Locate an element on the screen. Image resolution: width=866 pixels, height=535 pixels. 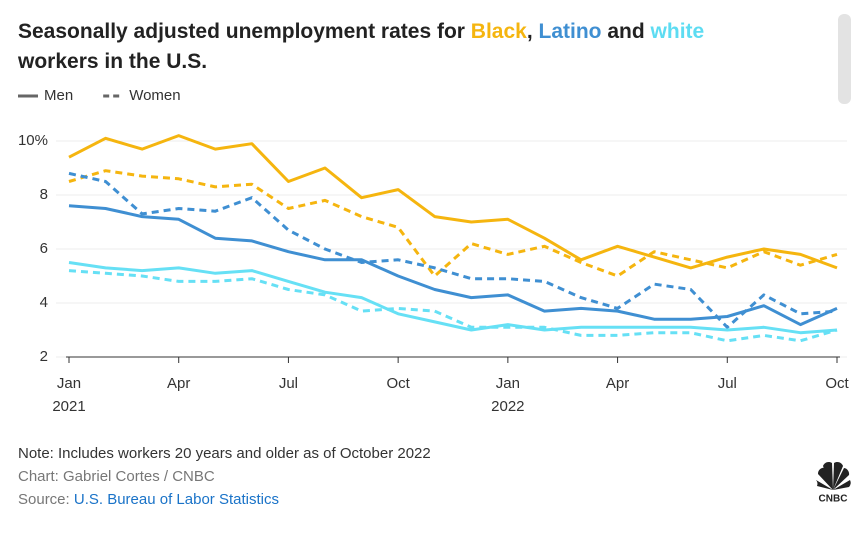
legend-label: Men is located at coordinates (58, 95).